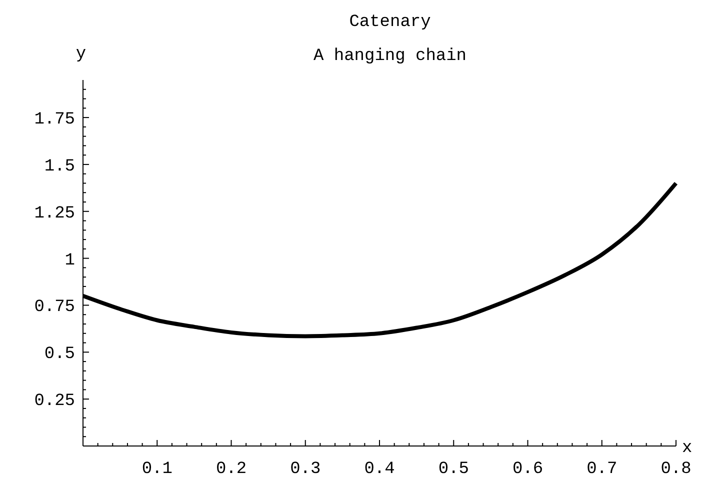 The width and height of the screenshot is (718, 480). Describe the element at coordinates (390, 22) in the screenshot. I see `chart-title: Catenary` at that location.